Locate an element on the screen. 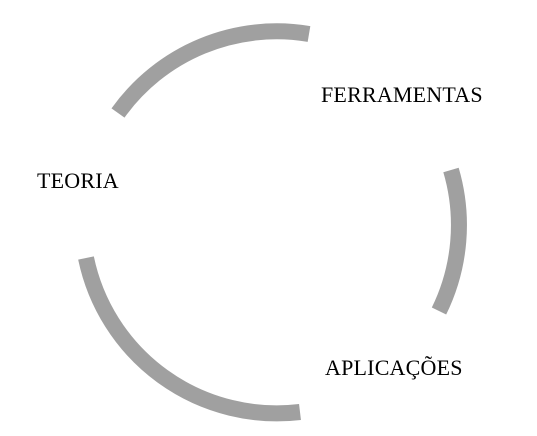 This screenshot has width=537, height=436. node-label-ferramentas: FERRAMENTAS is located at coordinates (402, 94).